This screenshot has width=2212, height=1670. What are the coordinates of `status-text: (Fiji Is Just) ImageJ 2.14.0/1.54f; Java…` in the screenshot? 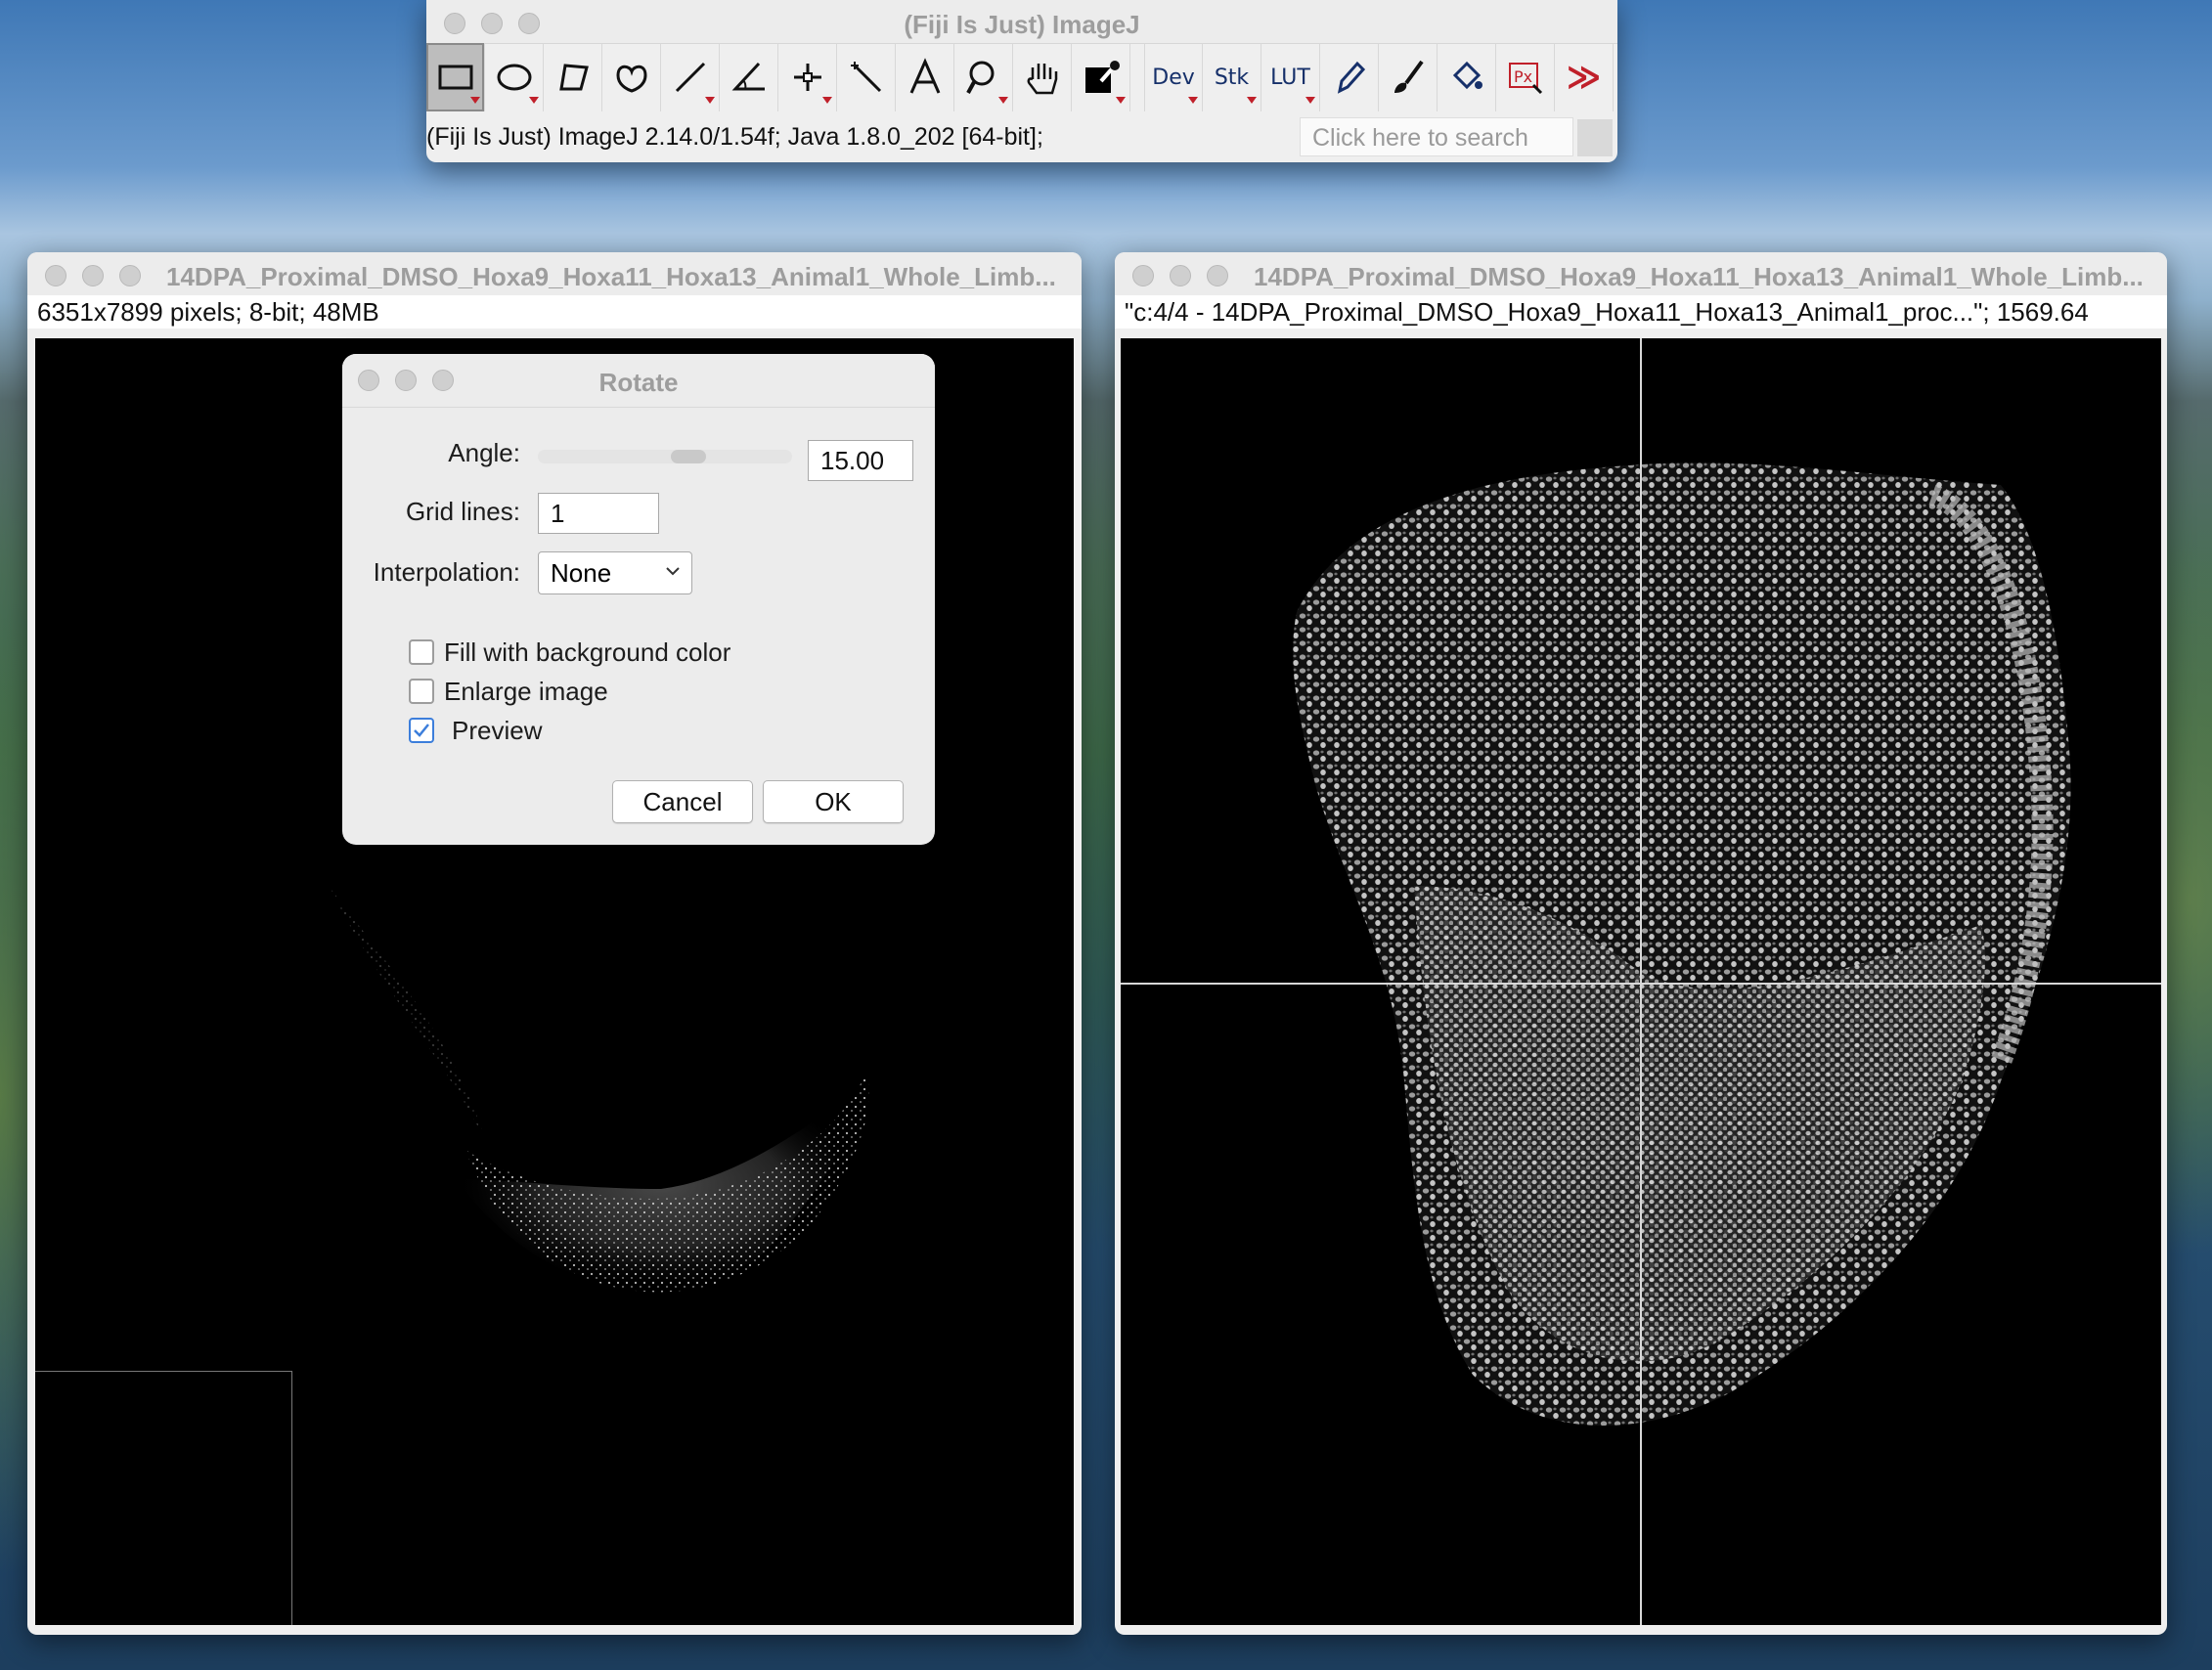 It's located at (734, 137).